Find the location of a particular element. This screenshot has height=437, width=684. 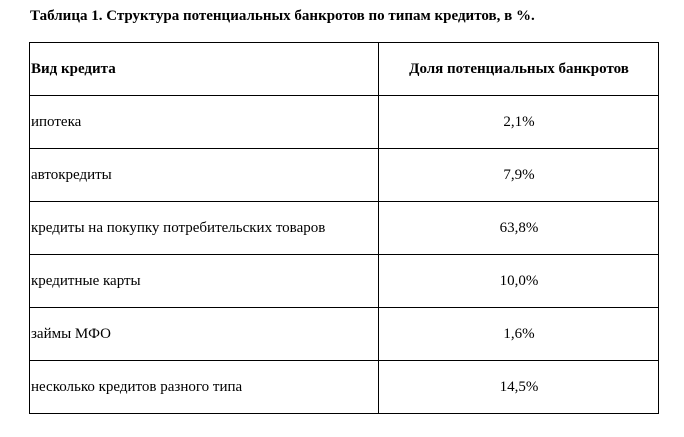

header-cell: Вид кредита is located at coordinates (204, 69).